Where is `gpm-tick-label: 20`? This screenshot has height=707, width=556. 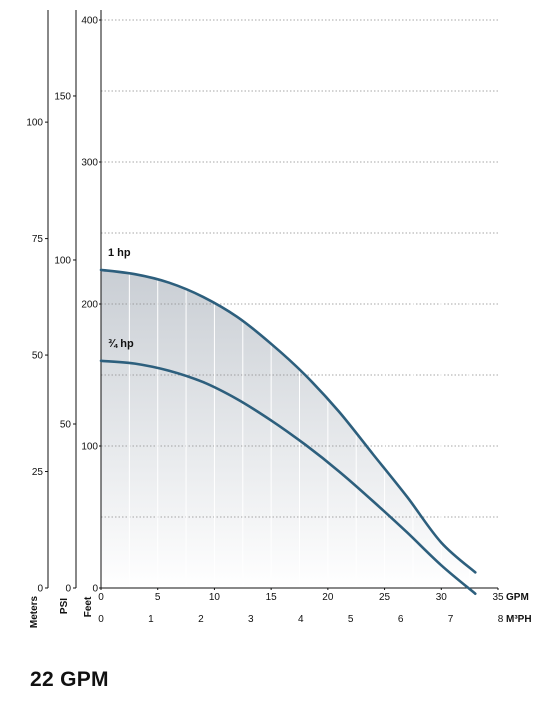
gpm-tick-label: 20 is located at coordinates (328, 597).